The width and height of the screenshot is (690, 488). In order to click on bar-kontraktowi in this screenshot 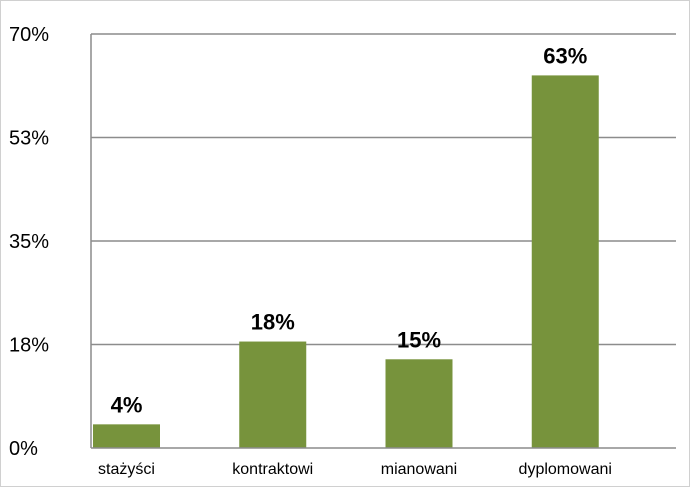, I will do `click(273, 394)`.